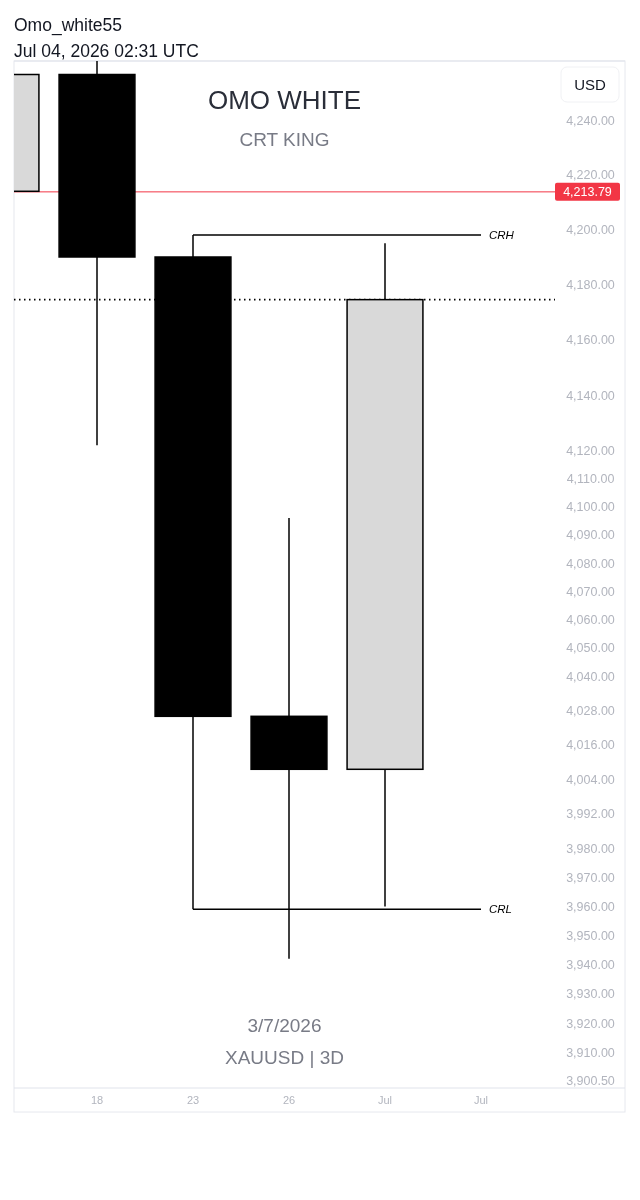  What do you see at coordinates (590, 535) in the screenshot?
I see `y-tick-label: 4,090.00` at bounding box center [590, 535].